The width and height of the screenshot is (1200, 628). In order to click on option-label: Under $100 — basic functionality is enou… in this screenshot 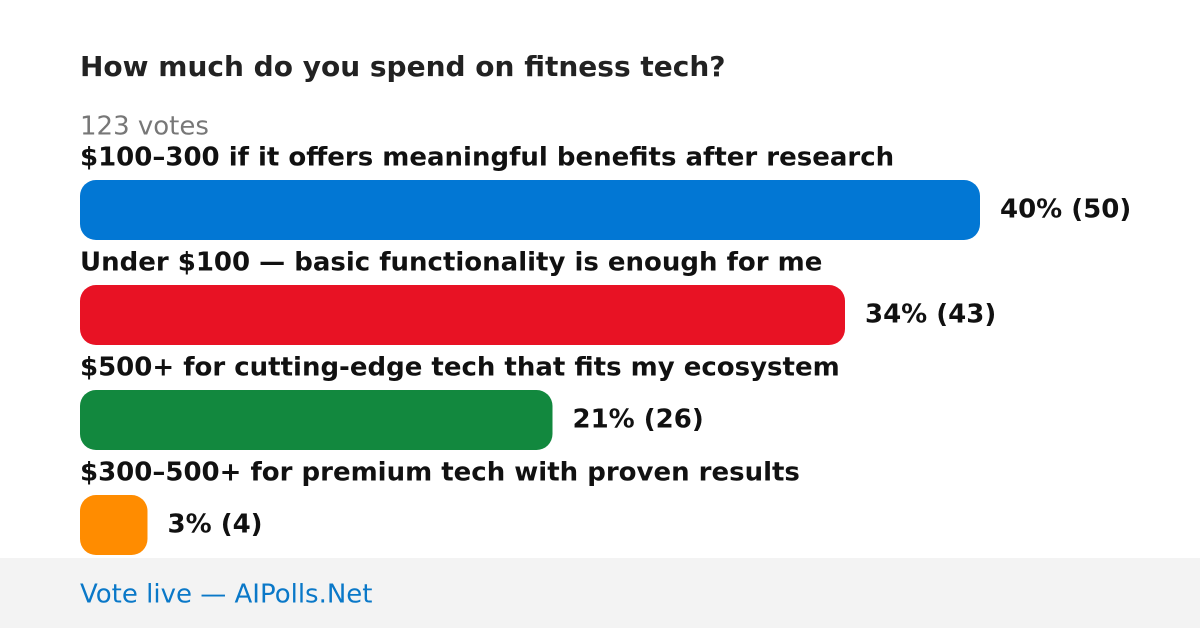, I will do `click(451, 263)`.